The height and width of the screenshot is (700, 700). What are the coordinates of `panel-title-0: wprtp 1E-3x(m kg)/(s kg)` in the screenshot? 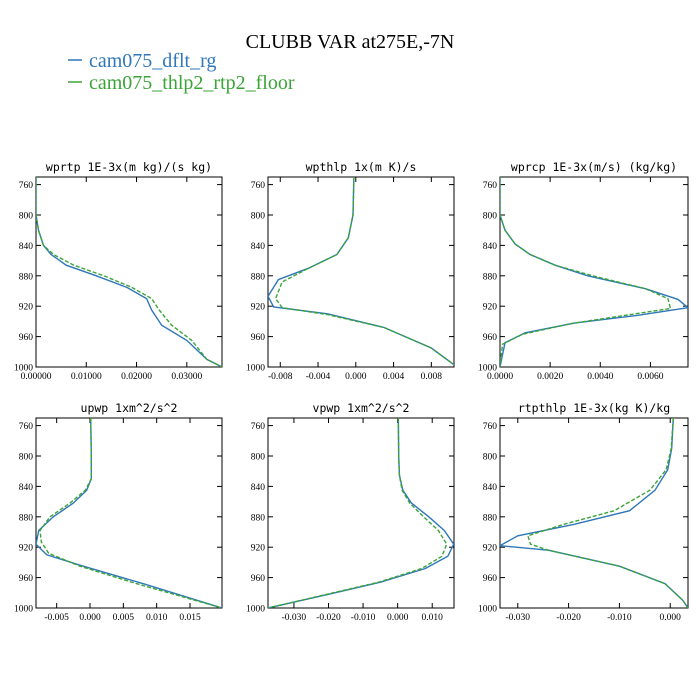 It's located at (129, 167).